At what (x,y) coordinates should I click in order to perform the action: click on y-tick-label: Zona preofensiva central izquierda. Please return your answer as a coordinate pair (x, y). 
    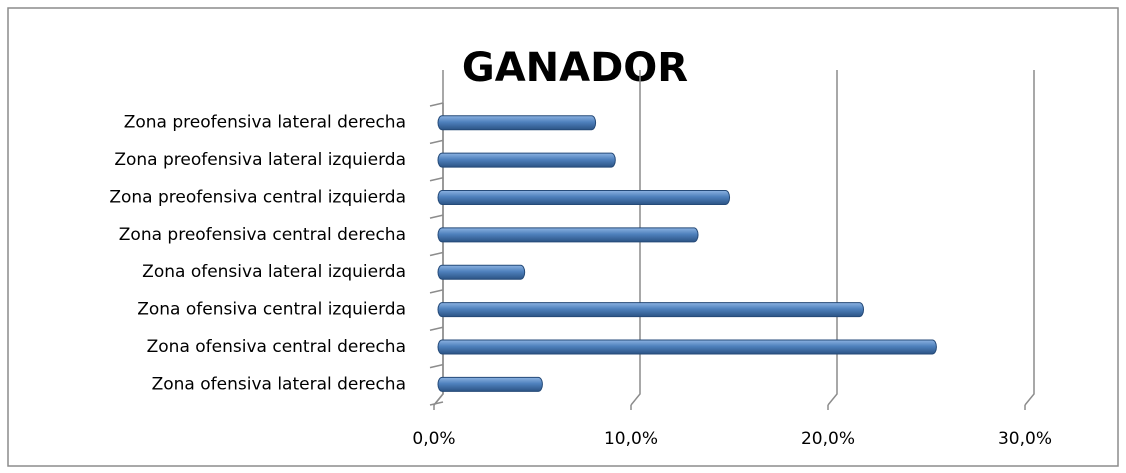
    Looking at the image, I should click on (257, 197).